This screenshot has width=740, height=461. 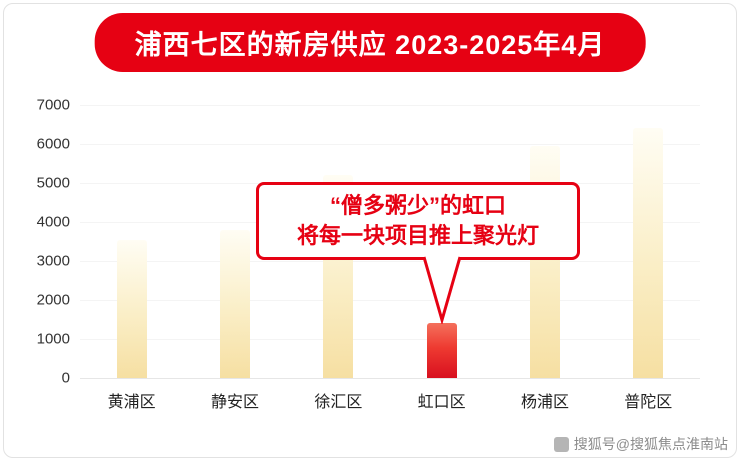 What do you see at coordinates (44, 242) in the screenshot?
I see `y-axis: 7000 6000 5000 4000 3000 2000 1000 0` at bounding box center [44, 242].